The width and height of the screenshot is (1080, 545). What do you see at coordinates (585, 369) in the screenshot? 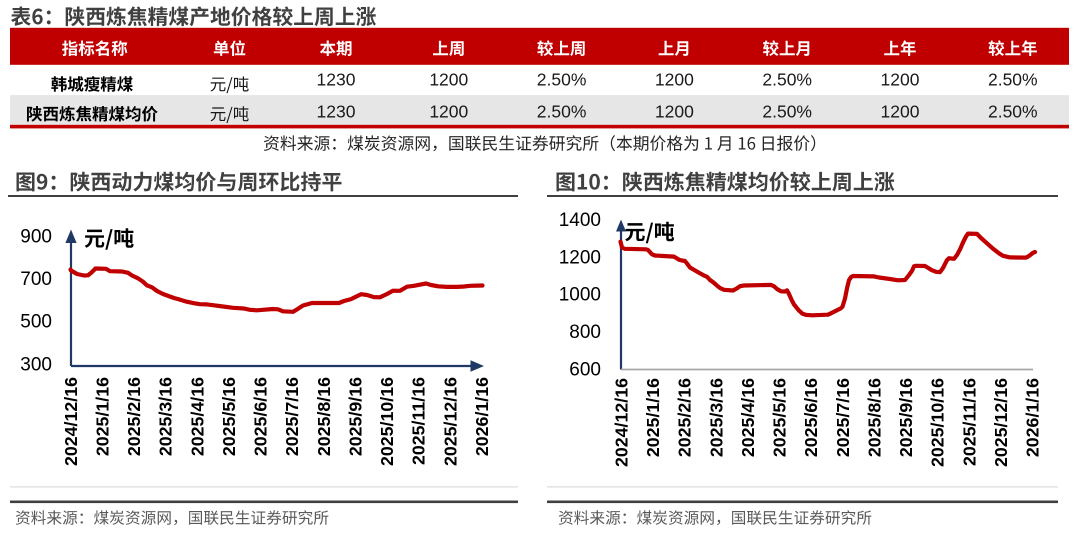
I see `svg-text: 600` at bounding box center [585, 369].